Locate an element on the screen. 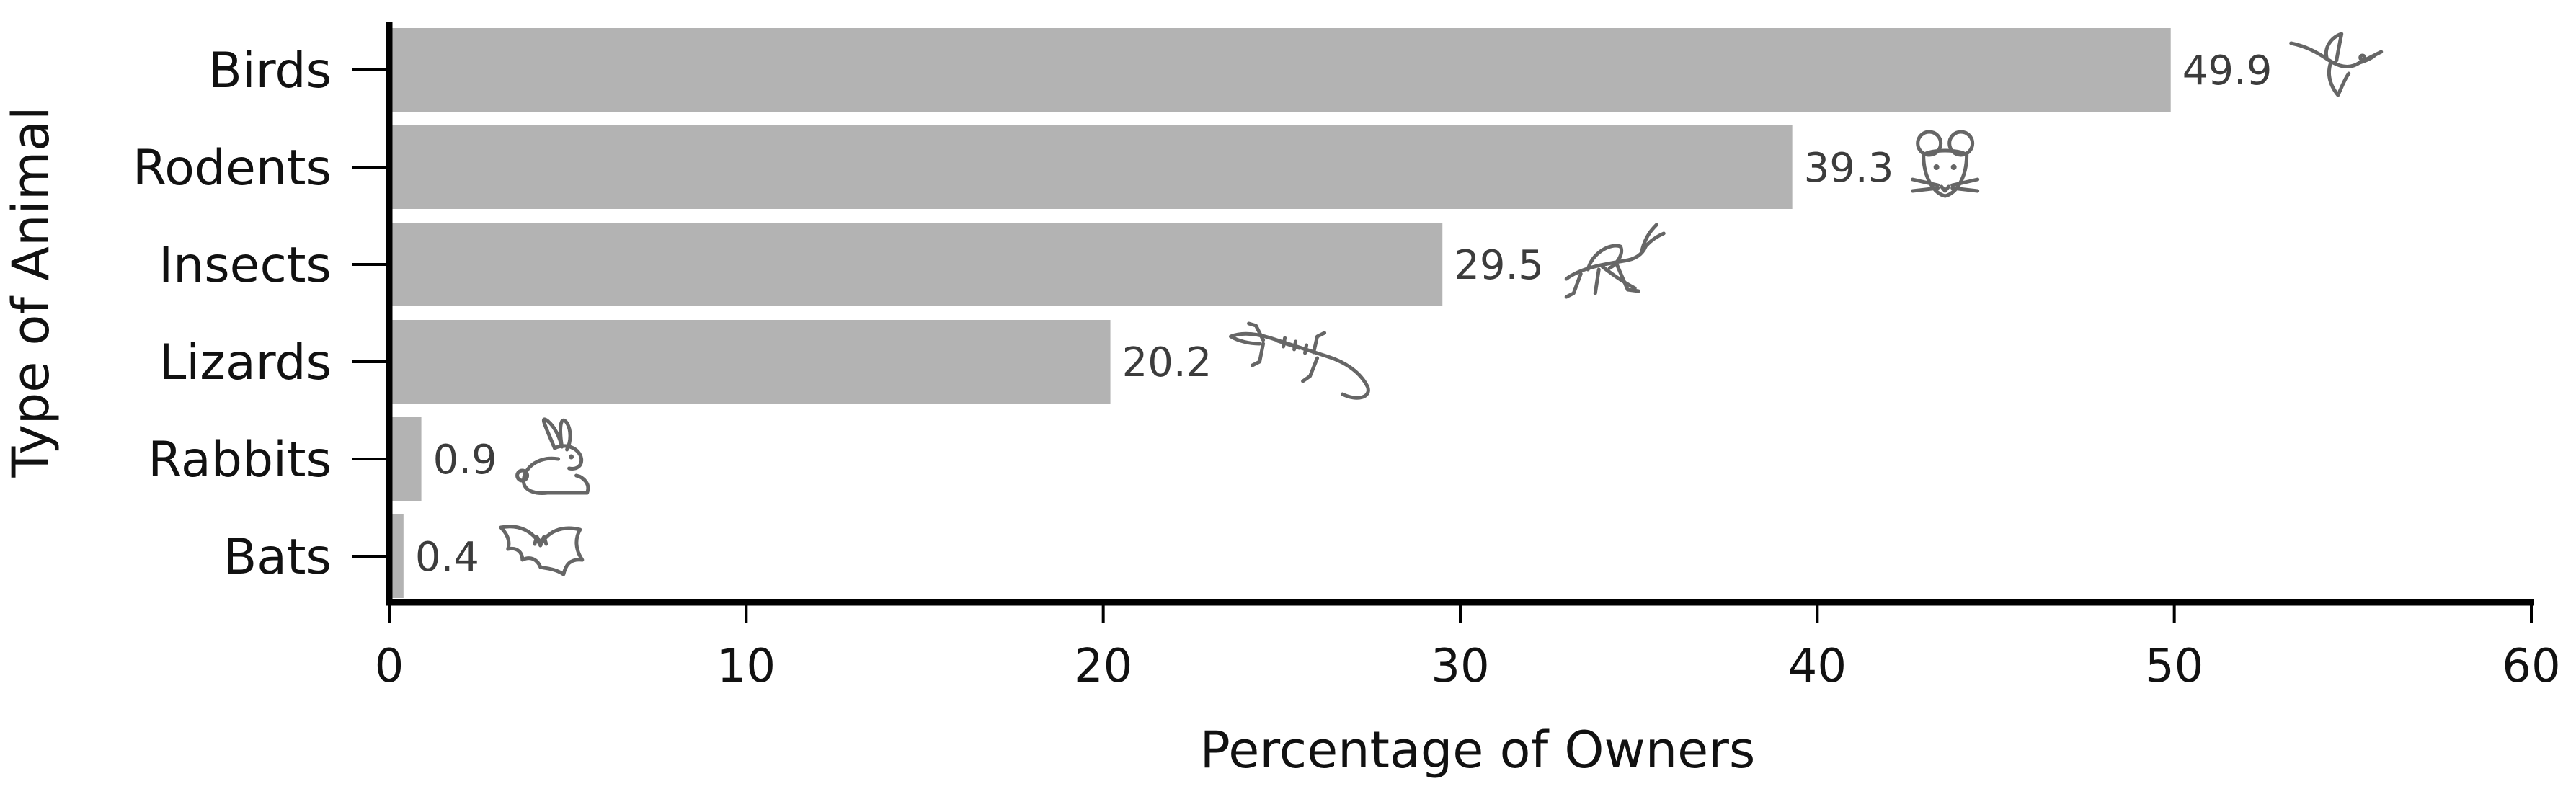 This screenshot has width=2576, height=789. value-label-insects: 29.5 is located at coordinates (1499, 265).